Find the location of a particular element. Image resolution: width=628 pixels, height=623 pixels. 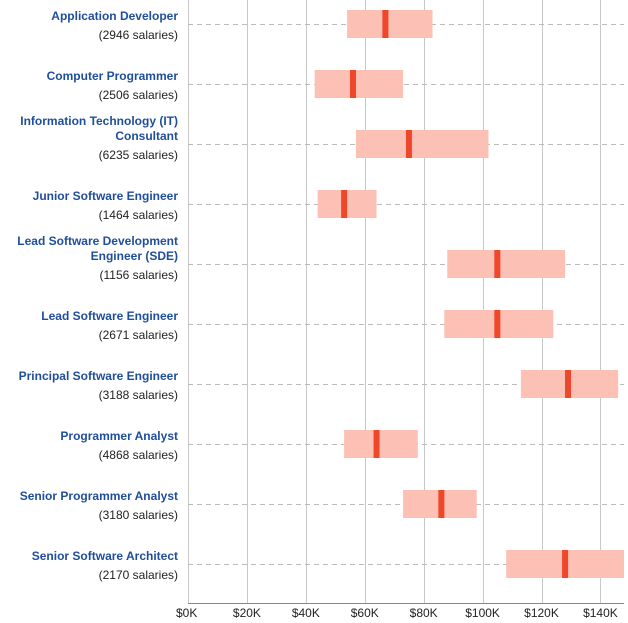

x-tick-label: $40K is located at coordinates (306, 613).